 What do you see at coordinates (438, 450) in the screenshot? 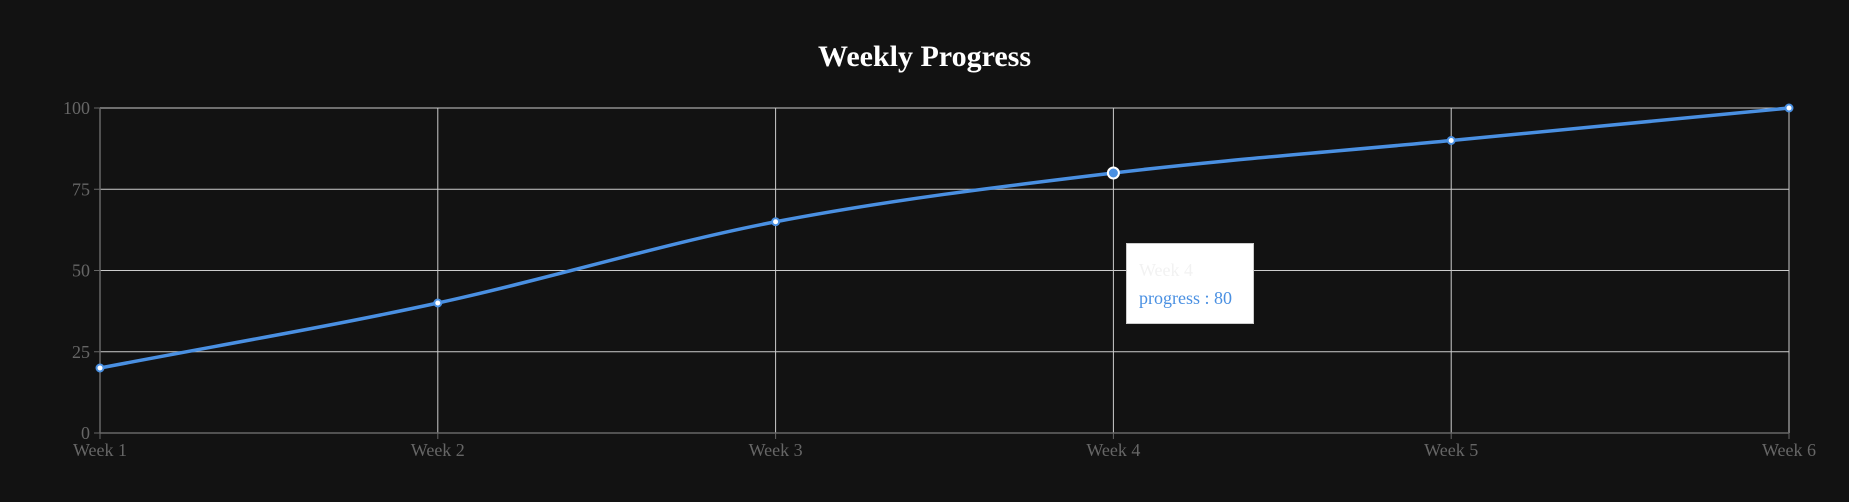
I see `x-tick-label: Week 2` at bounding box center [438, 450].